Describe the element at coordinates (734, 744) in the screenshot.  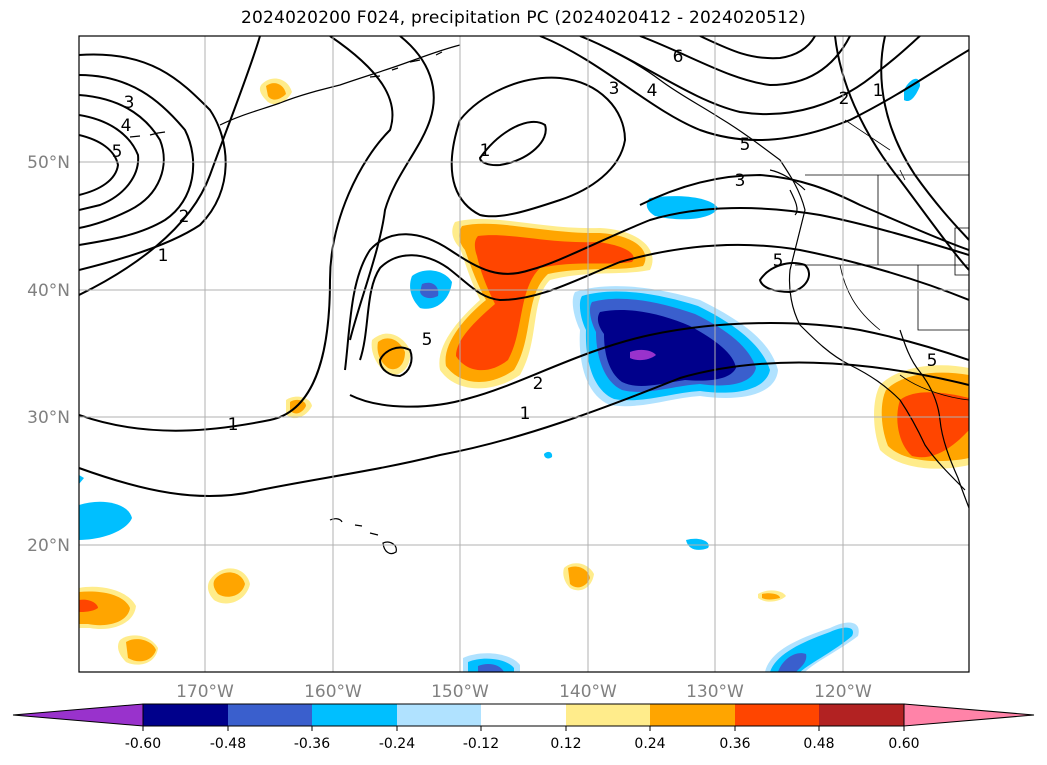
I see `colorbar-tick-label: 0.36` at that location.